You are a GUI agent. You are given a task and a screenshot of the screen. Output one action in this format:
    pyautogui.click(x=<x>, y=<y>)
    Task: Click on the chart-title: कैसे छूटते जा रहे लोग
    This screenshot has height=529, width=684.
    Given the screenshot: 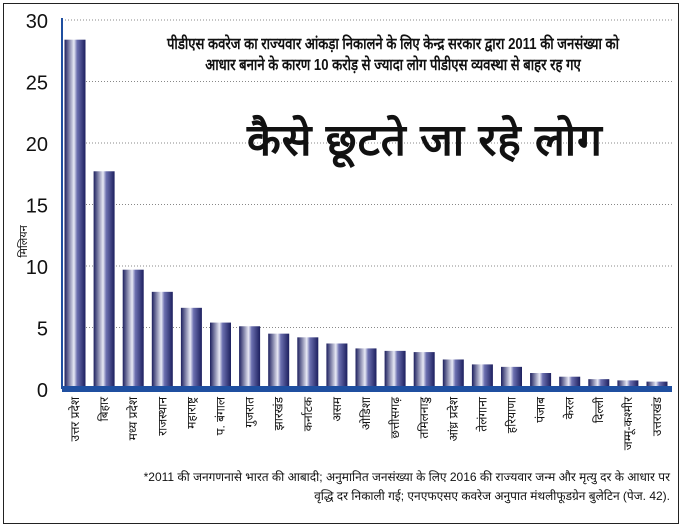 What is the action you would take?
    pyautogui.click(x=425, y=140)
    